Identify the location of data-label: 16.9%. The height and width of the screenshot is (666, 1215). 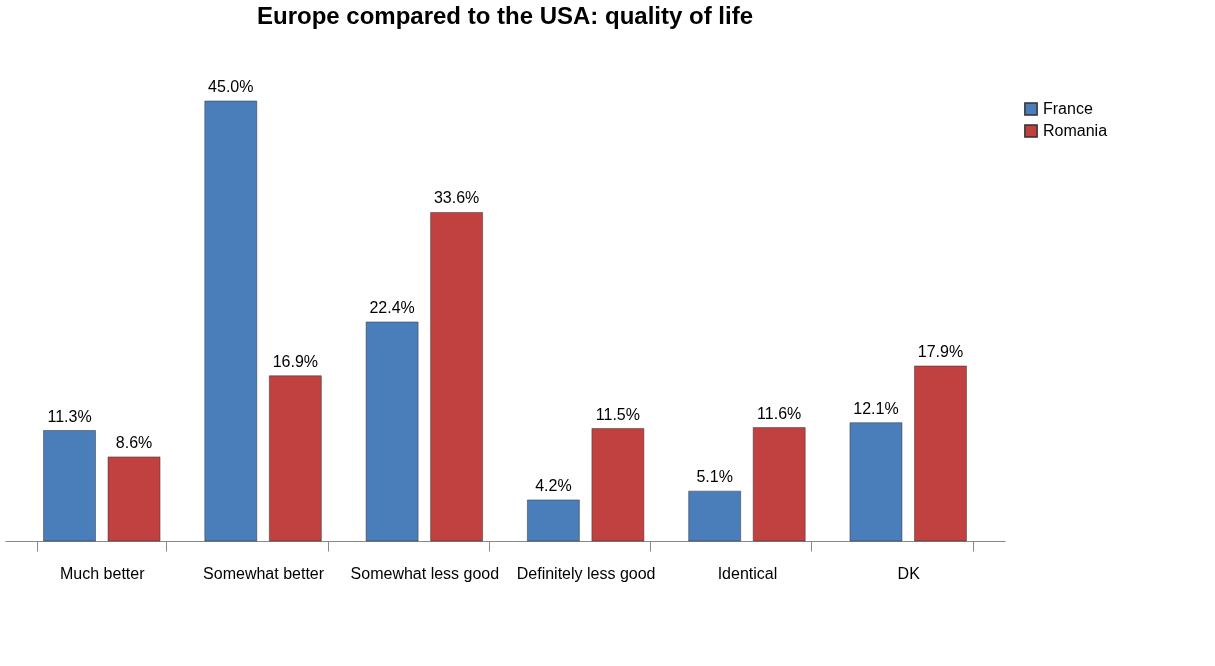
(295, 361).